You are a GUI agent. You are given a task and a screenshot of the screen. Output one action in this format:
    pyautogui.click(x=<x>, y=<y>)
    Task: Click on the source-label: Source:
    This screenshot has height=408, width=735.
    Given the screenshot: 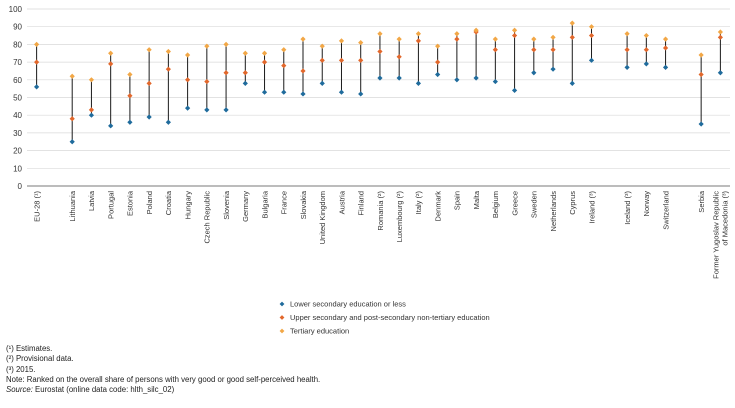 What is the action you would take?
    pyautogui.click(x=19, y=390)
    